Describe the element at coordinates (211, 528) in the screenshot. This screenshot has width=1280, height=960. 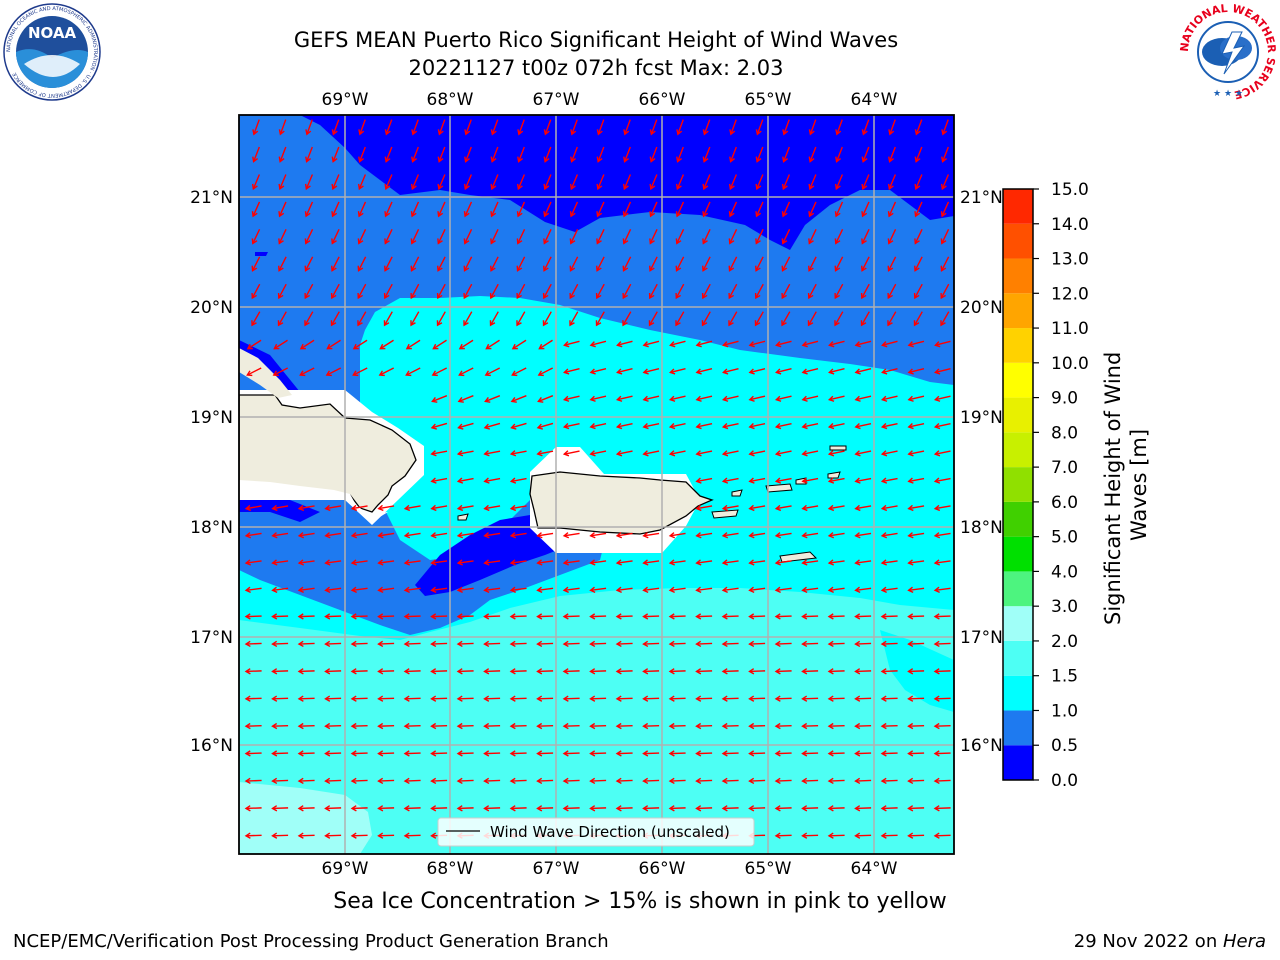
I see `lat-label-left: 18°N` at that location.